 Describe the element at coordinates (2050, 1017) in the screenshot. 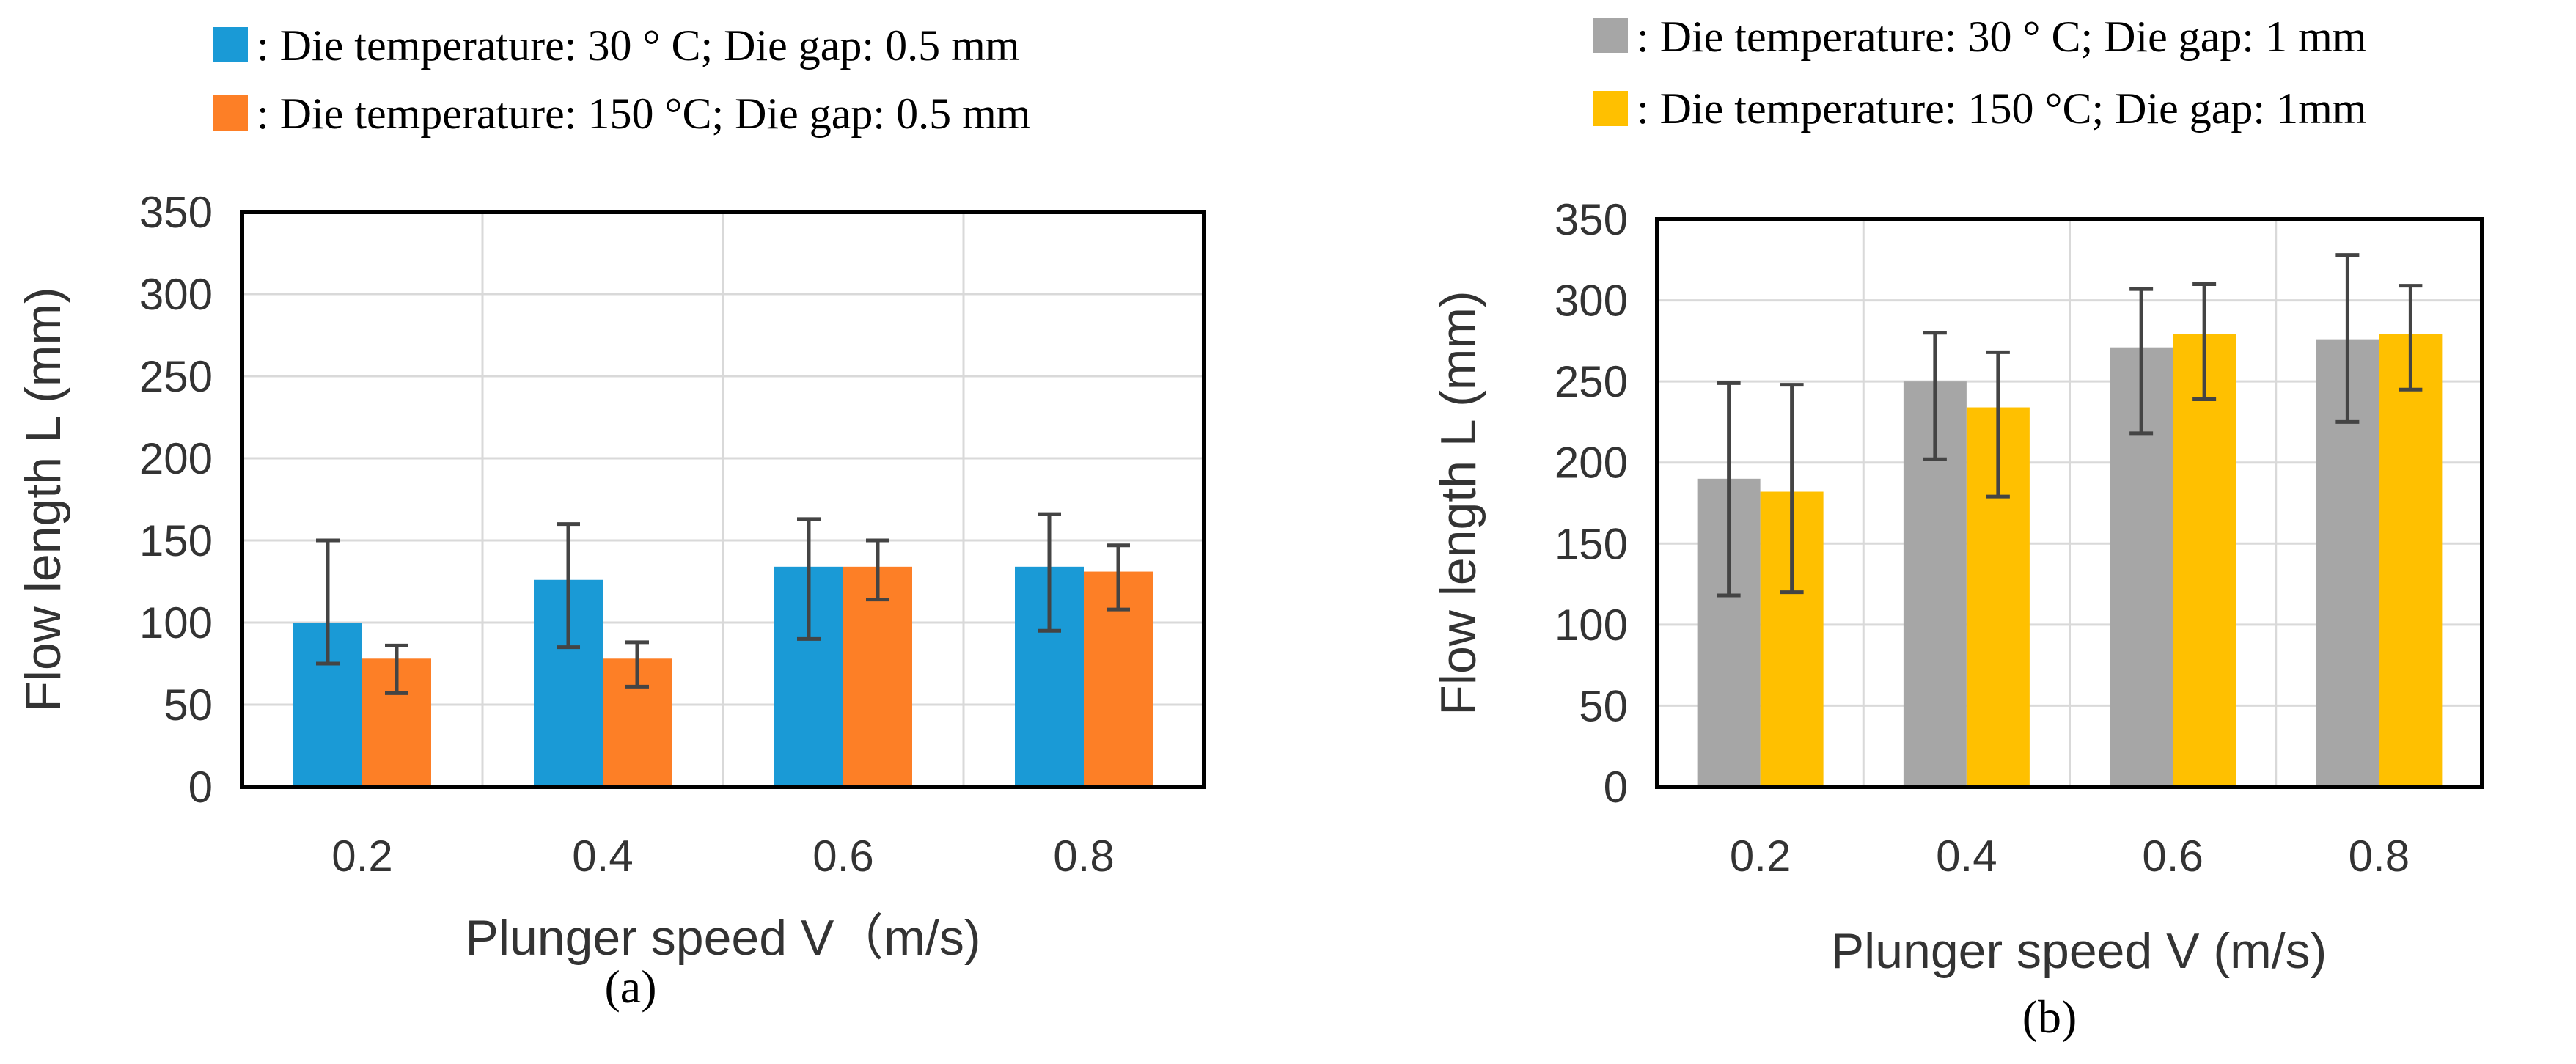

I see `panel-label-b: (b)` at that location.